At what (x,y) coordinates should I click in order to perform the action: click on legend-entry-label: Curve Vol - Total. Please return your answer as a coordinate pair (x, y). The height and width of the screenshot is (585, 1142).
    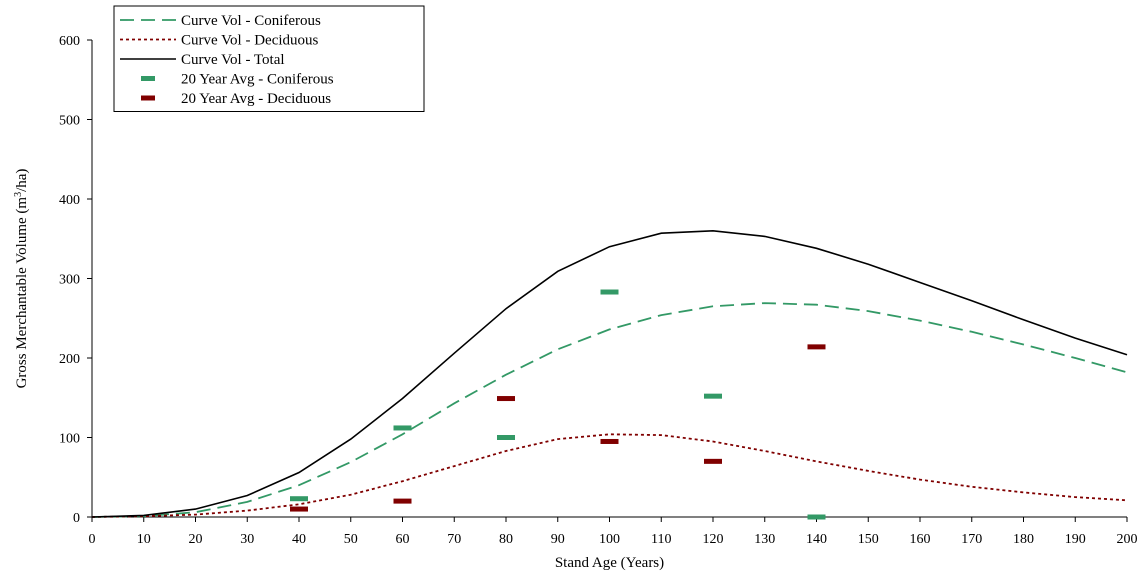
    Looking at the image, I should click on (233, 60).